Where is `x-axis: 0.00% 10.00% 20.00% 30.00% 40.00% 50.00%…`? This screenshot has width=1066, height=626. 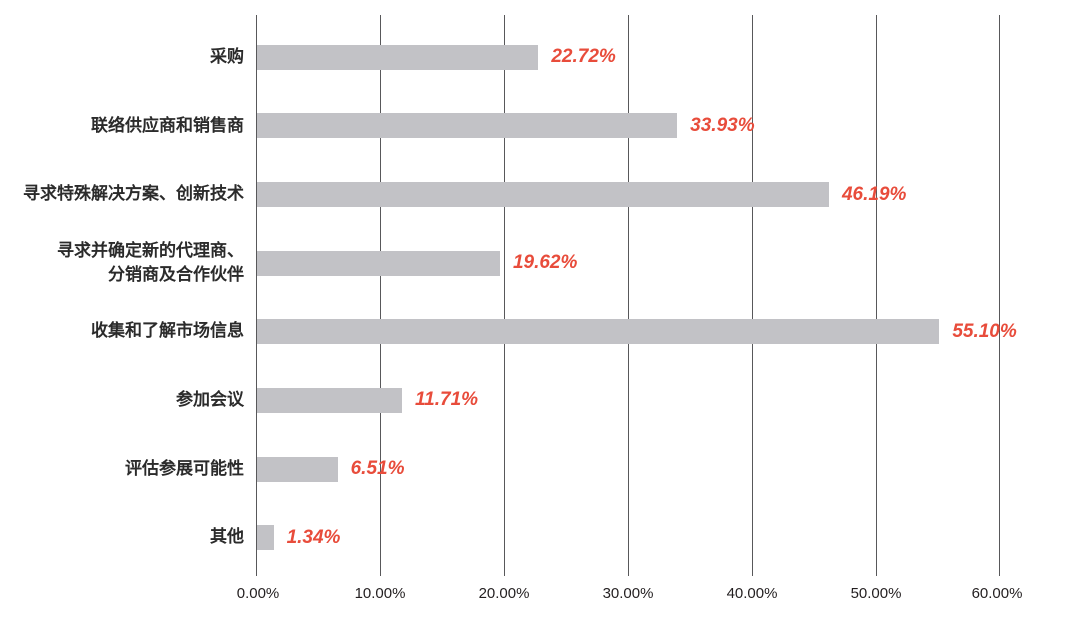 x-axis: 0.00% 10.00% 20.00% 30.00% 40.00% 50.00%… is located at coordinates (630, 596).